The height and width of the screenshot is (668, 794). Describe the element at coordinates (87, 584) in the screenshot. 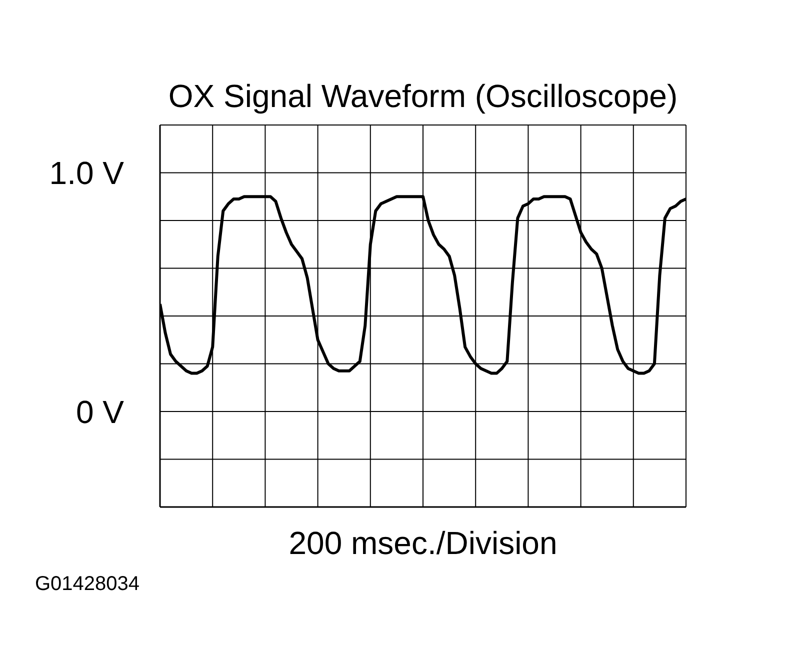

I see `text: G01428034` at that location.